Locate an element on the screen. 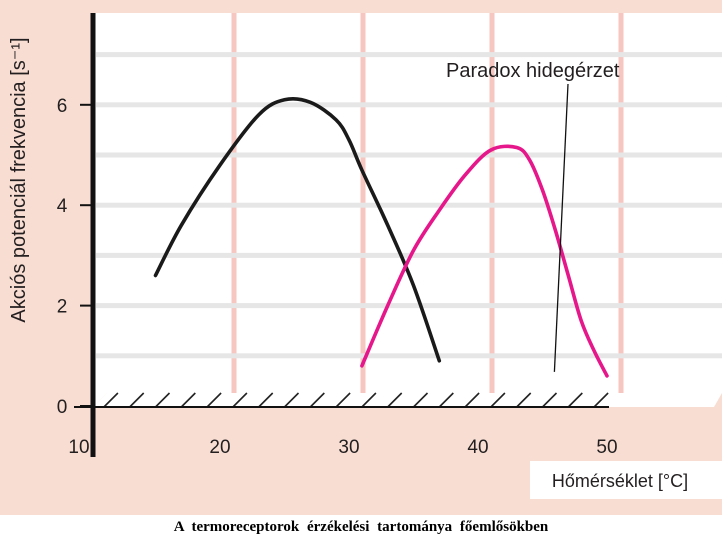 The height and width of the screenshot is (546, 722). x-tick-label: 40 is located at coordinates (477, 447).